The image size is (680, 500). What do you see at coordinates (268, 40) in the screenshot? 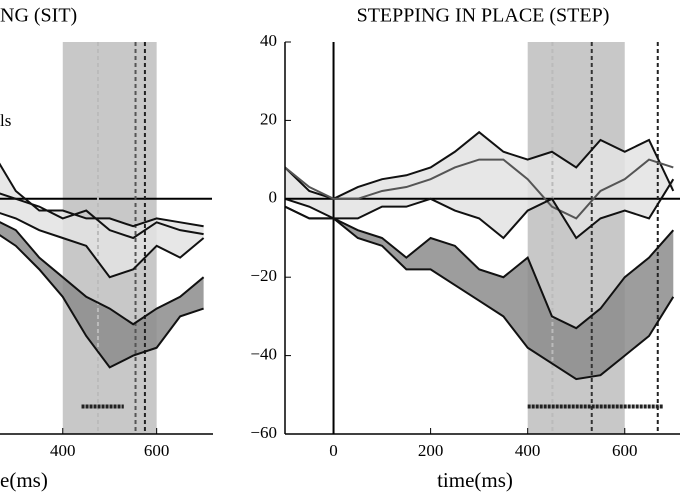
I see `y-tick-label: 40` at bounding box center [268, 40].